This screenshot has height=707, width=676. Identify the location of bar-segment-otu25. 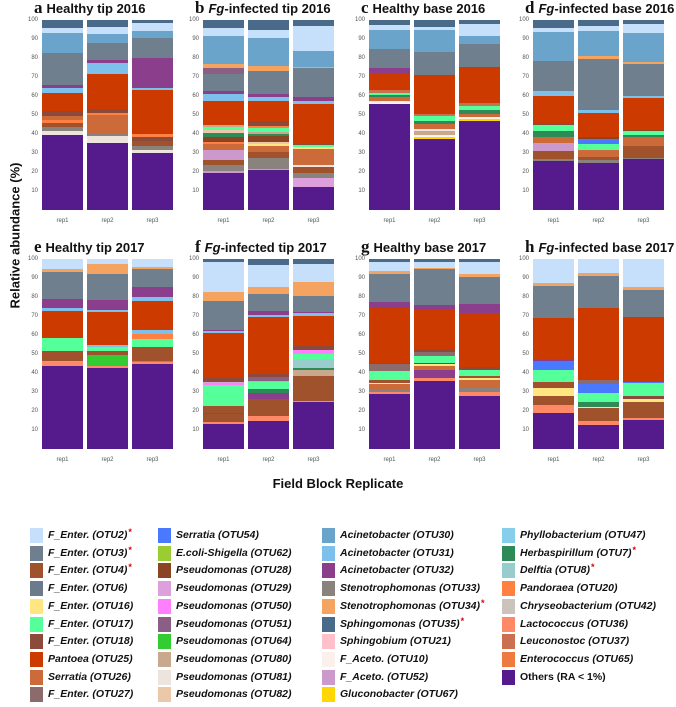
(479, 340).